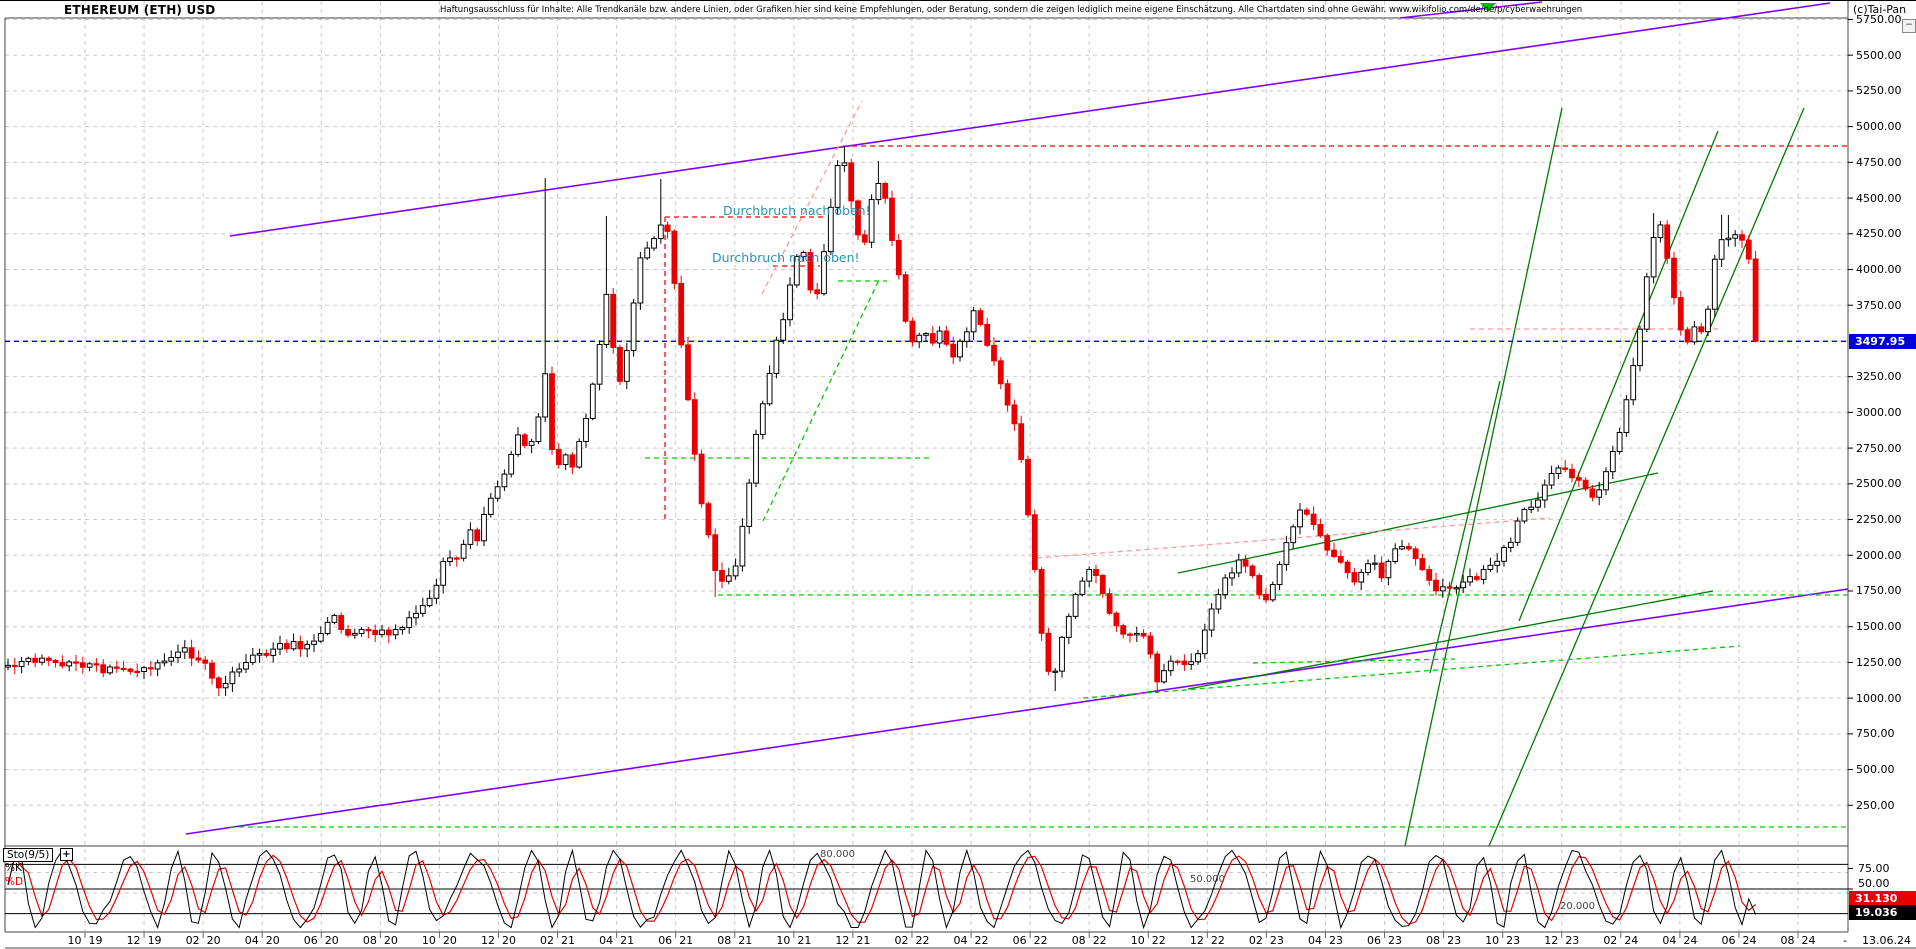 The height and width of the screenshot is (949, 1916). I want to click on price-axis-label: 1250.00, so click(1879, 662).